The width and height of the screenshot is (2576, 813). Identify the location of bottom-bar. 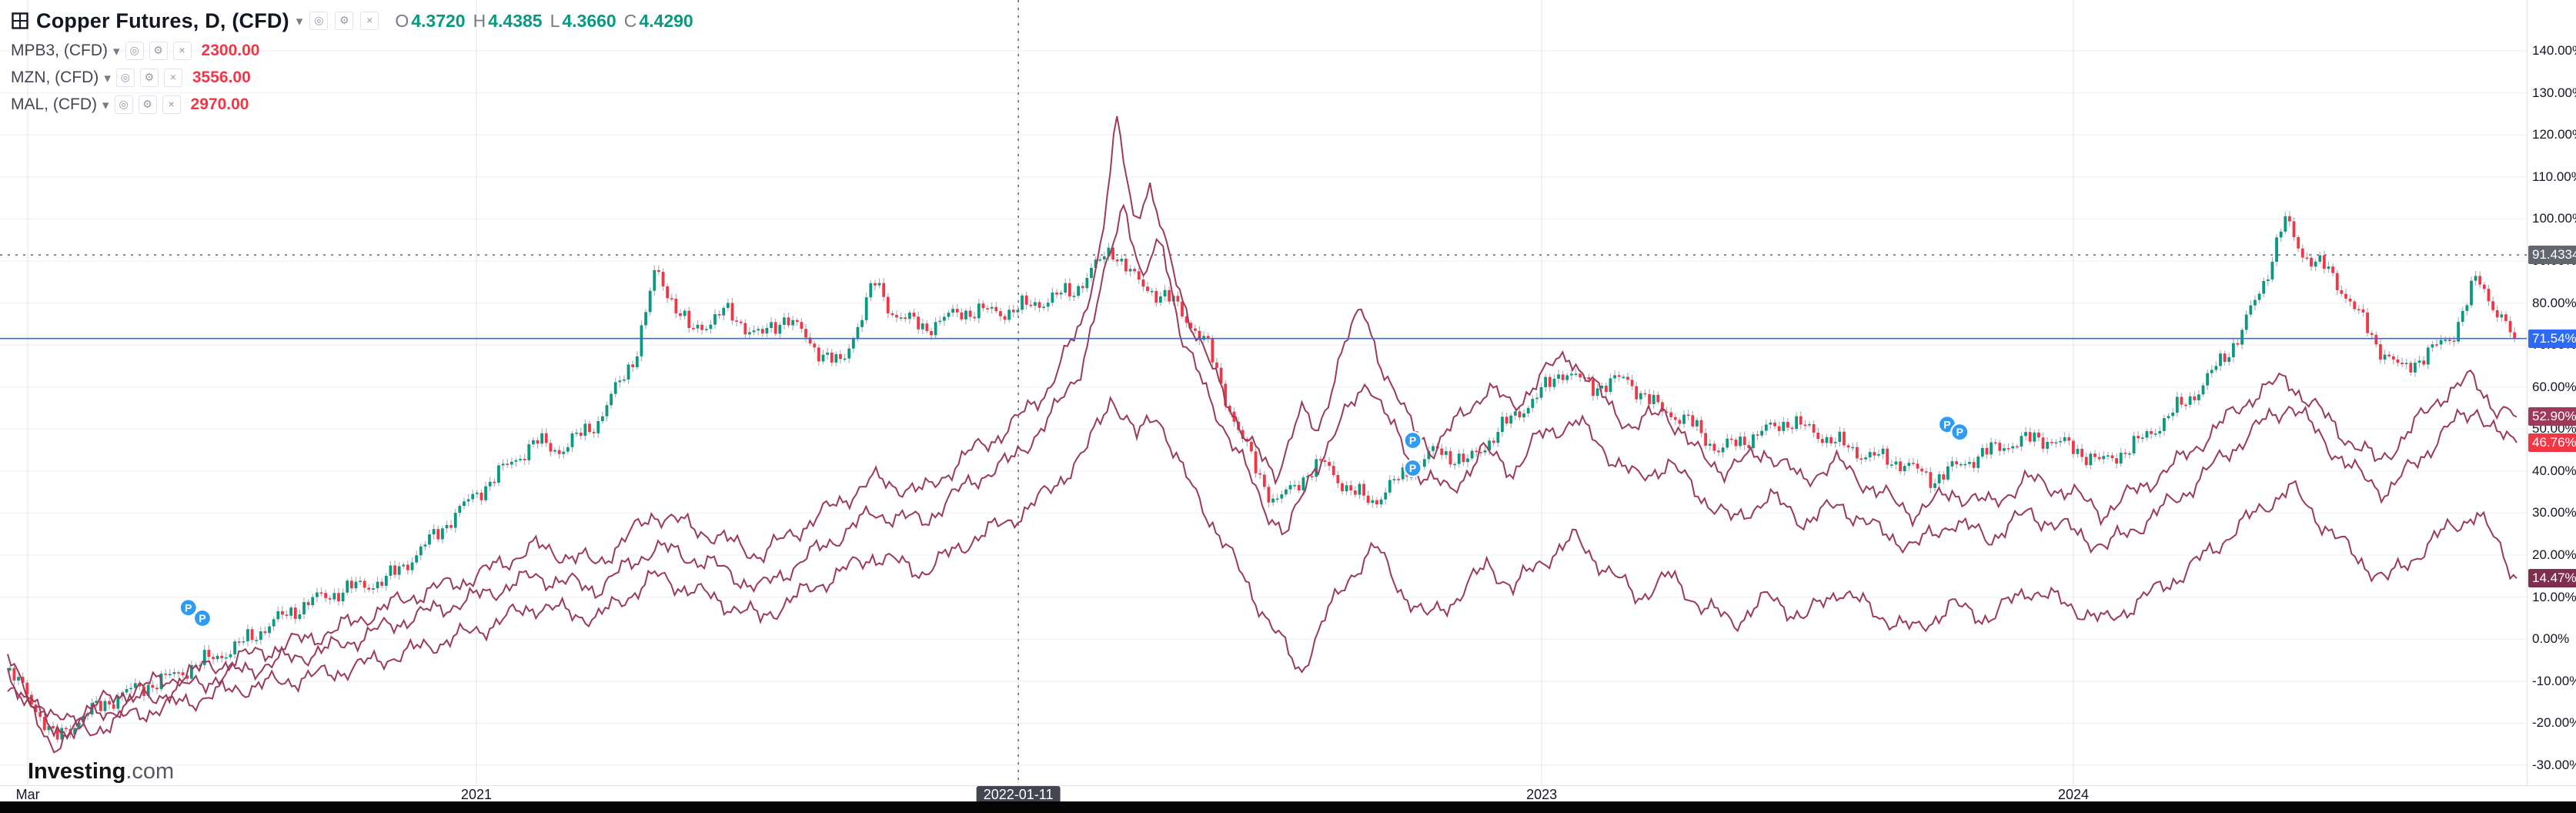
(1288, 807).